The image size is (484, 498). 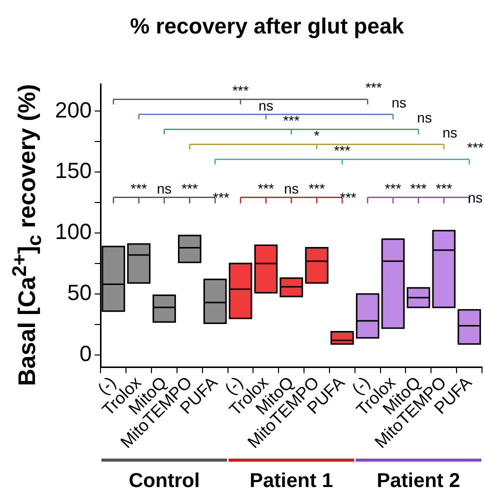 What do you see at coordinates (73, 109) in the screenshot?
I see `y-tick-label: 200` at bounding box center [73, 109].